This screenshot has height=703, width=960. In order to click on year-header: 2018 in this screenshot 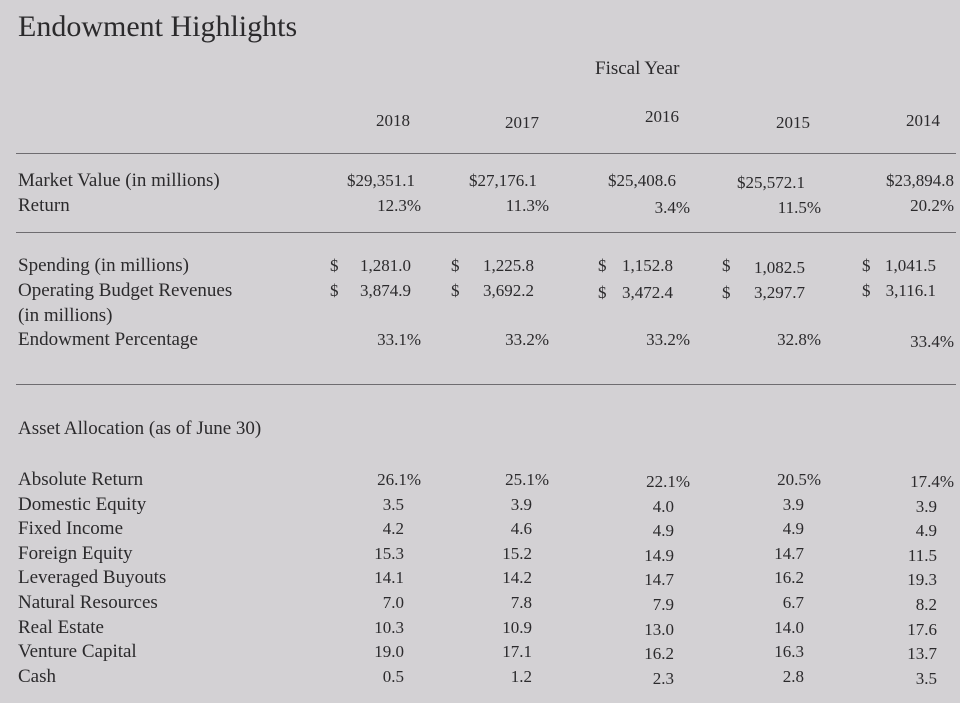, I will do `click(393, 120)`.